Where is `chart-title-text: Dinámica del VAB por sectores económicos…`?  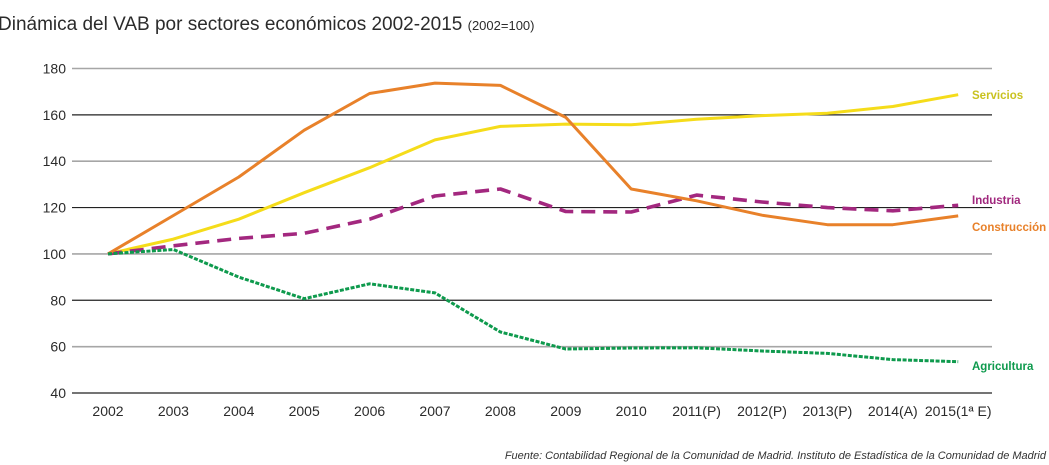
chart-title-text: Dinámica del VAB por sectores económicos… is located at coordinates (231, 24).